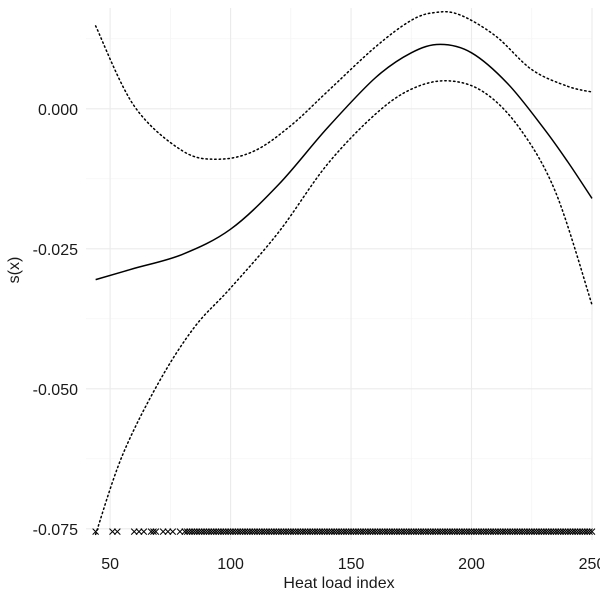 The width and height of the screenshot is (600, 600). I want to click on x-axis-title: Heat load index, so click(338, 583).